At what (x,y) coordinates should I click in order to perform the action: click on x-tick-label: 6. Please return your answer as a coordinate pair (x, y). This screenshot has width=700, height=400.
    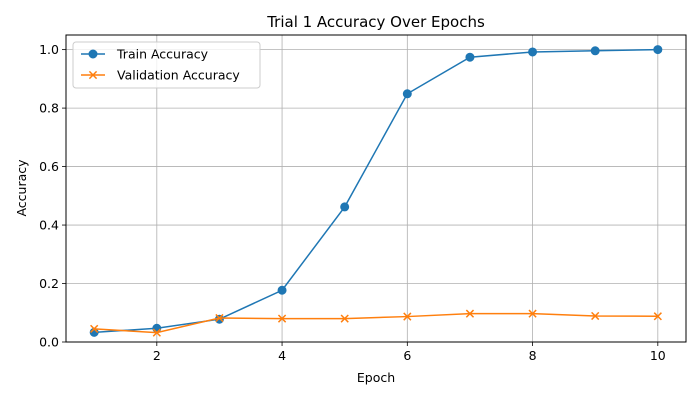
    Looking at the image, I should click on (407, 355).